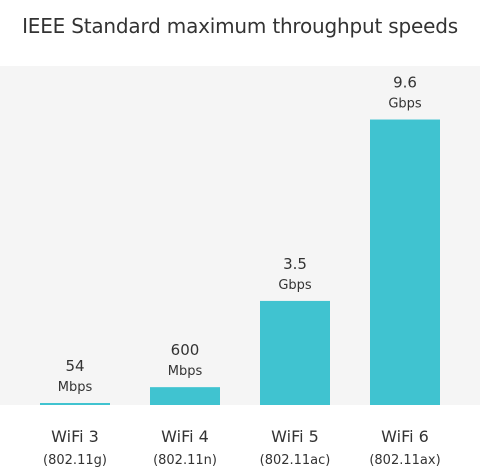 The width and height of the screenshot is (480, 472). I want to click on category-standard-2: (802.11n), so click(185, 460).